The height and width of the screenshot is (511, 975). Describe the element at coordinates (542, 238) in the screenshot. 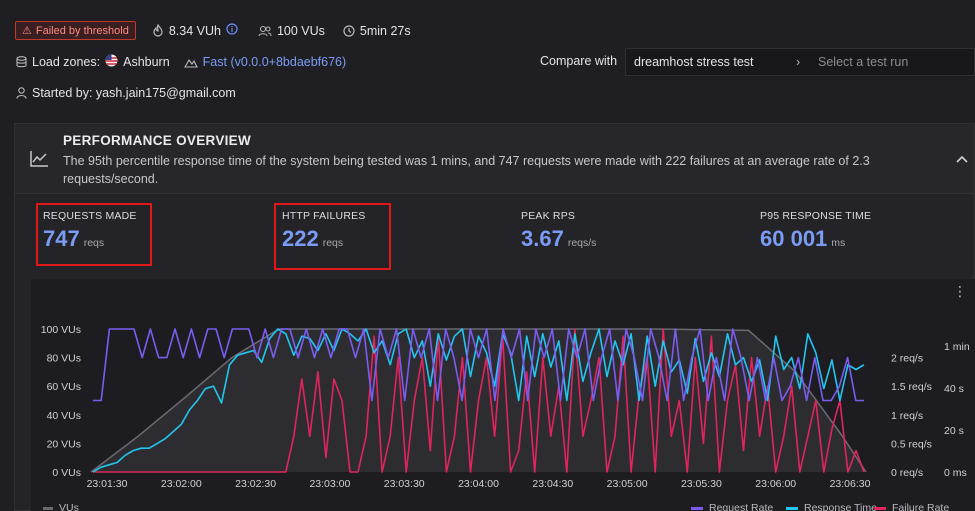

I see `stat-value: 3.67` at that location.